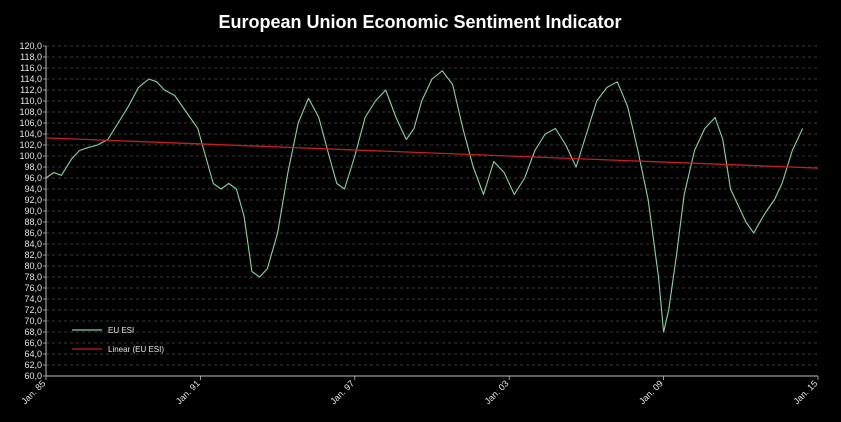 This screenshot has height=422, width=841. Describe the element at coordinates (30, 112) in the screenshot. I see `y-tick-label: 108,0` at that location.